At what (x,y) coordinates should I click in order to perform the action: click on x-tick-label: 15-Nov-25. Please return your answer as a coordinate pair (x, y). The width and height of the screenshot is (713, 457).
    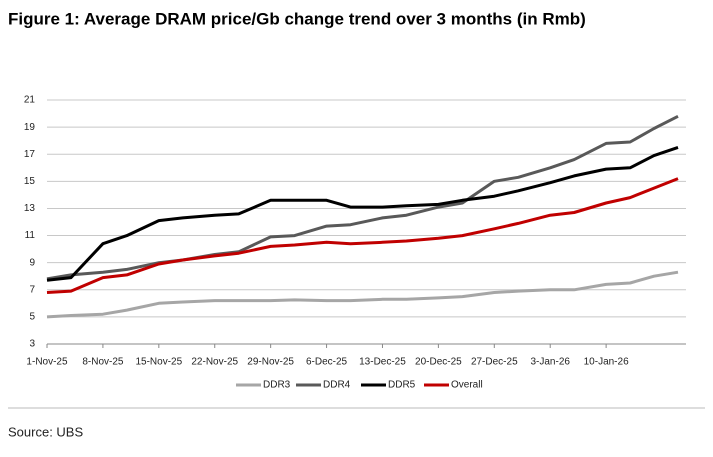
    Looking at the image, I should click on (158, 362).